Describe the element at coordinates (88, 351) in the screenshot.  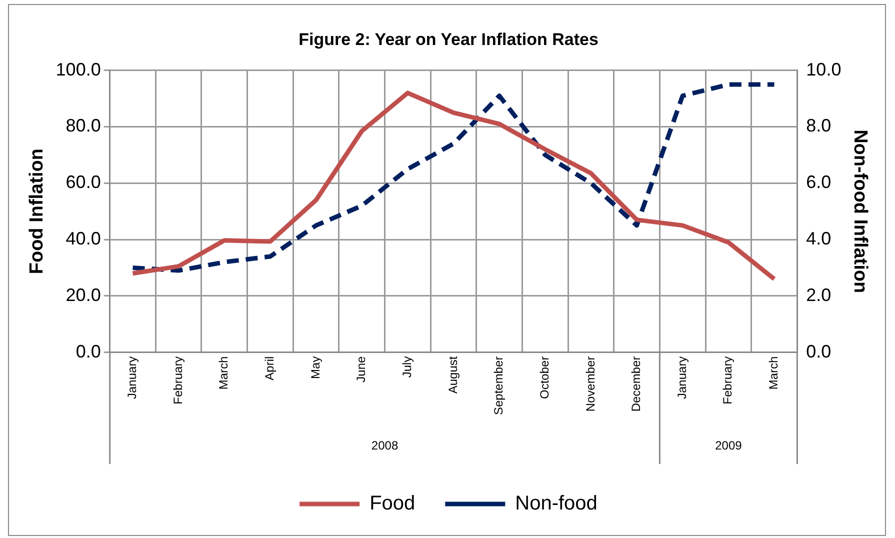
I see `y-tick-label: 0.0` at that location.